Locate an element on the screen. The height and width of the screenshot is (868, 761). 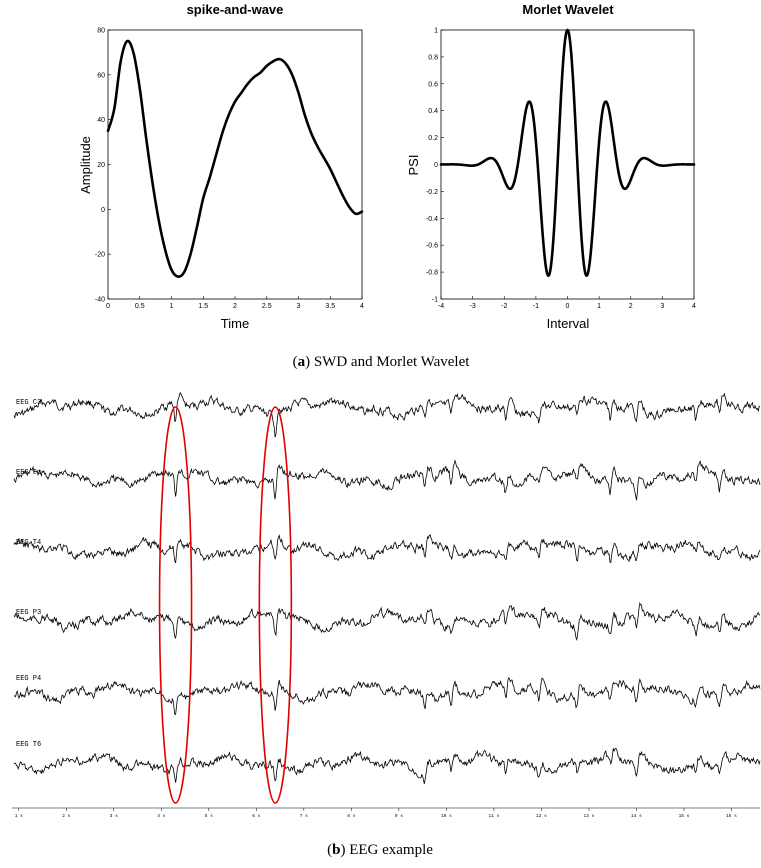
swd-x-tick-label: 4 is located at coordinates (362, 306).